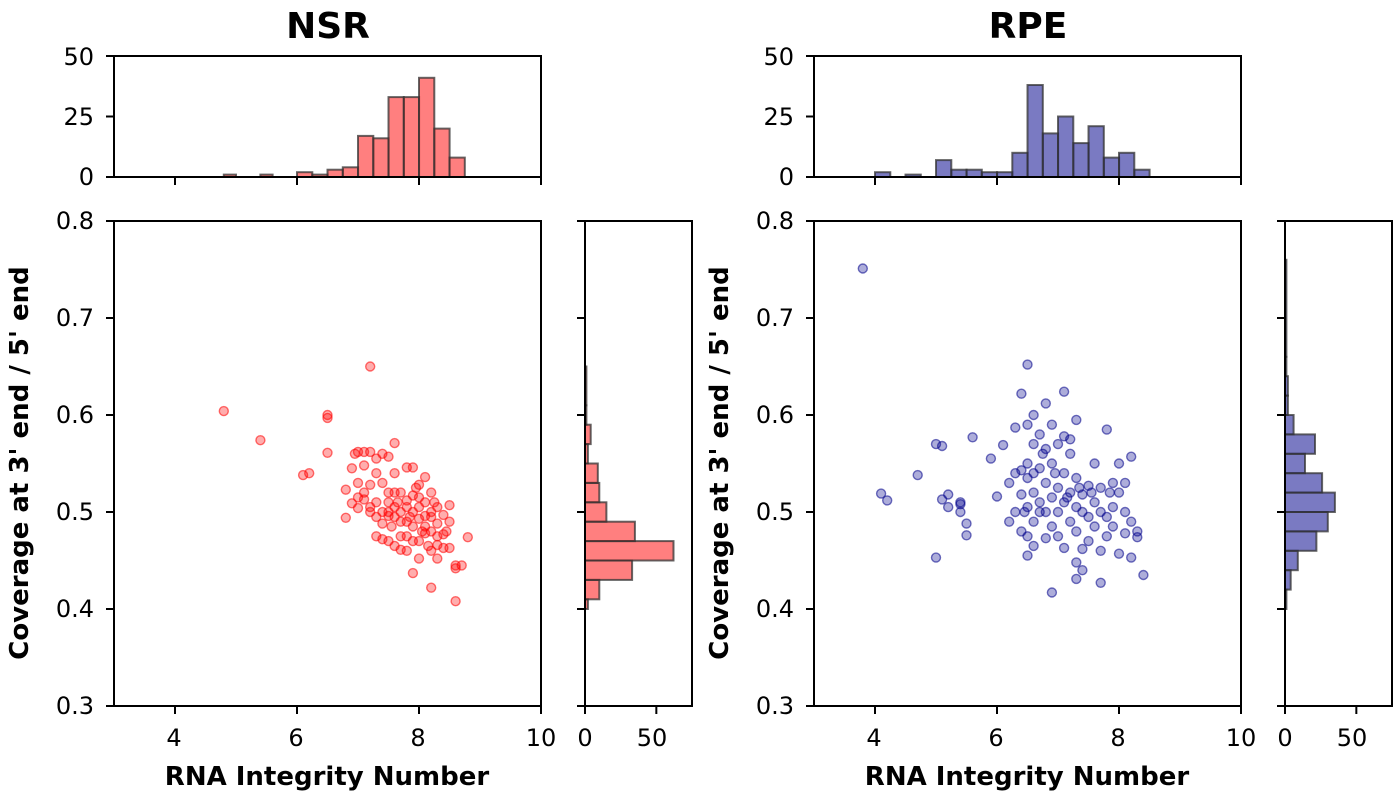 This screenshot has width=1400, height=800. I want to click on top-histogram: 0 25 50, so click(1002, 117).